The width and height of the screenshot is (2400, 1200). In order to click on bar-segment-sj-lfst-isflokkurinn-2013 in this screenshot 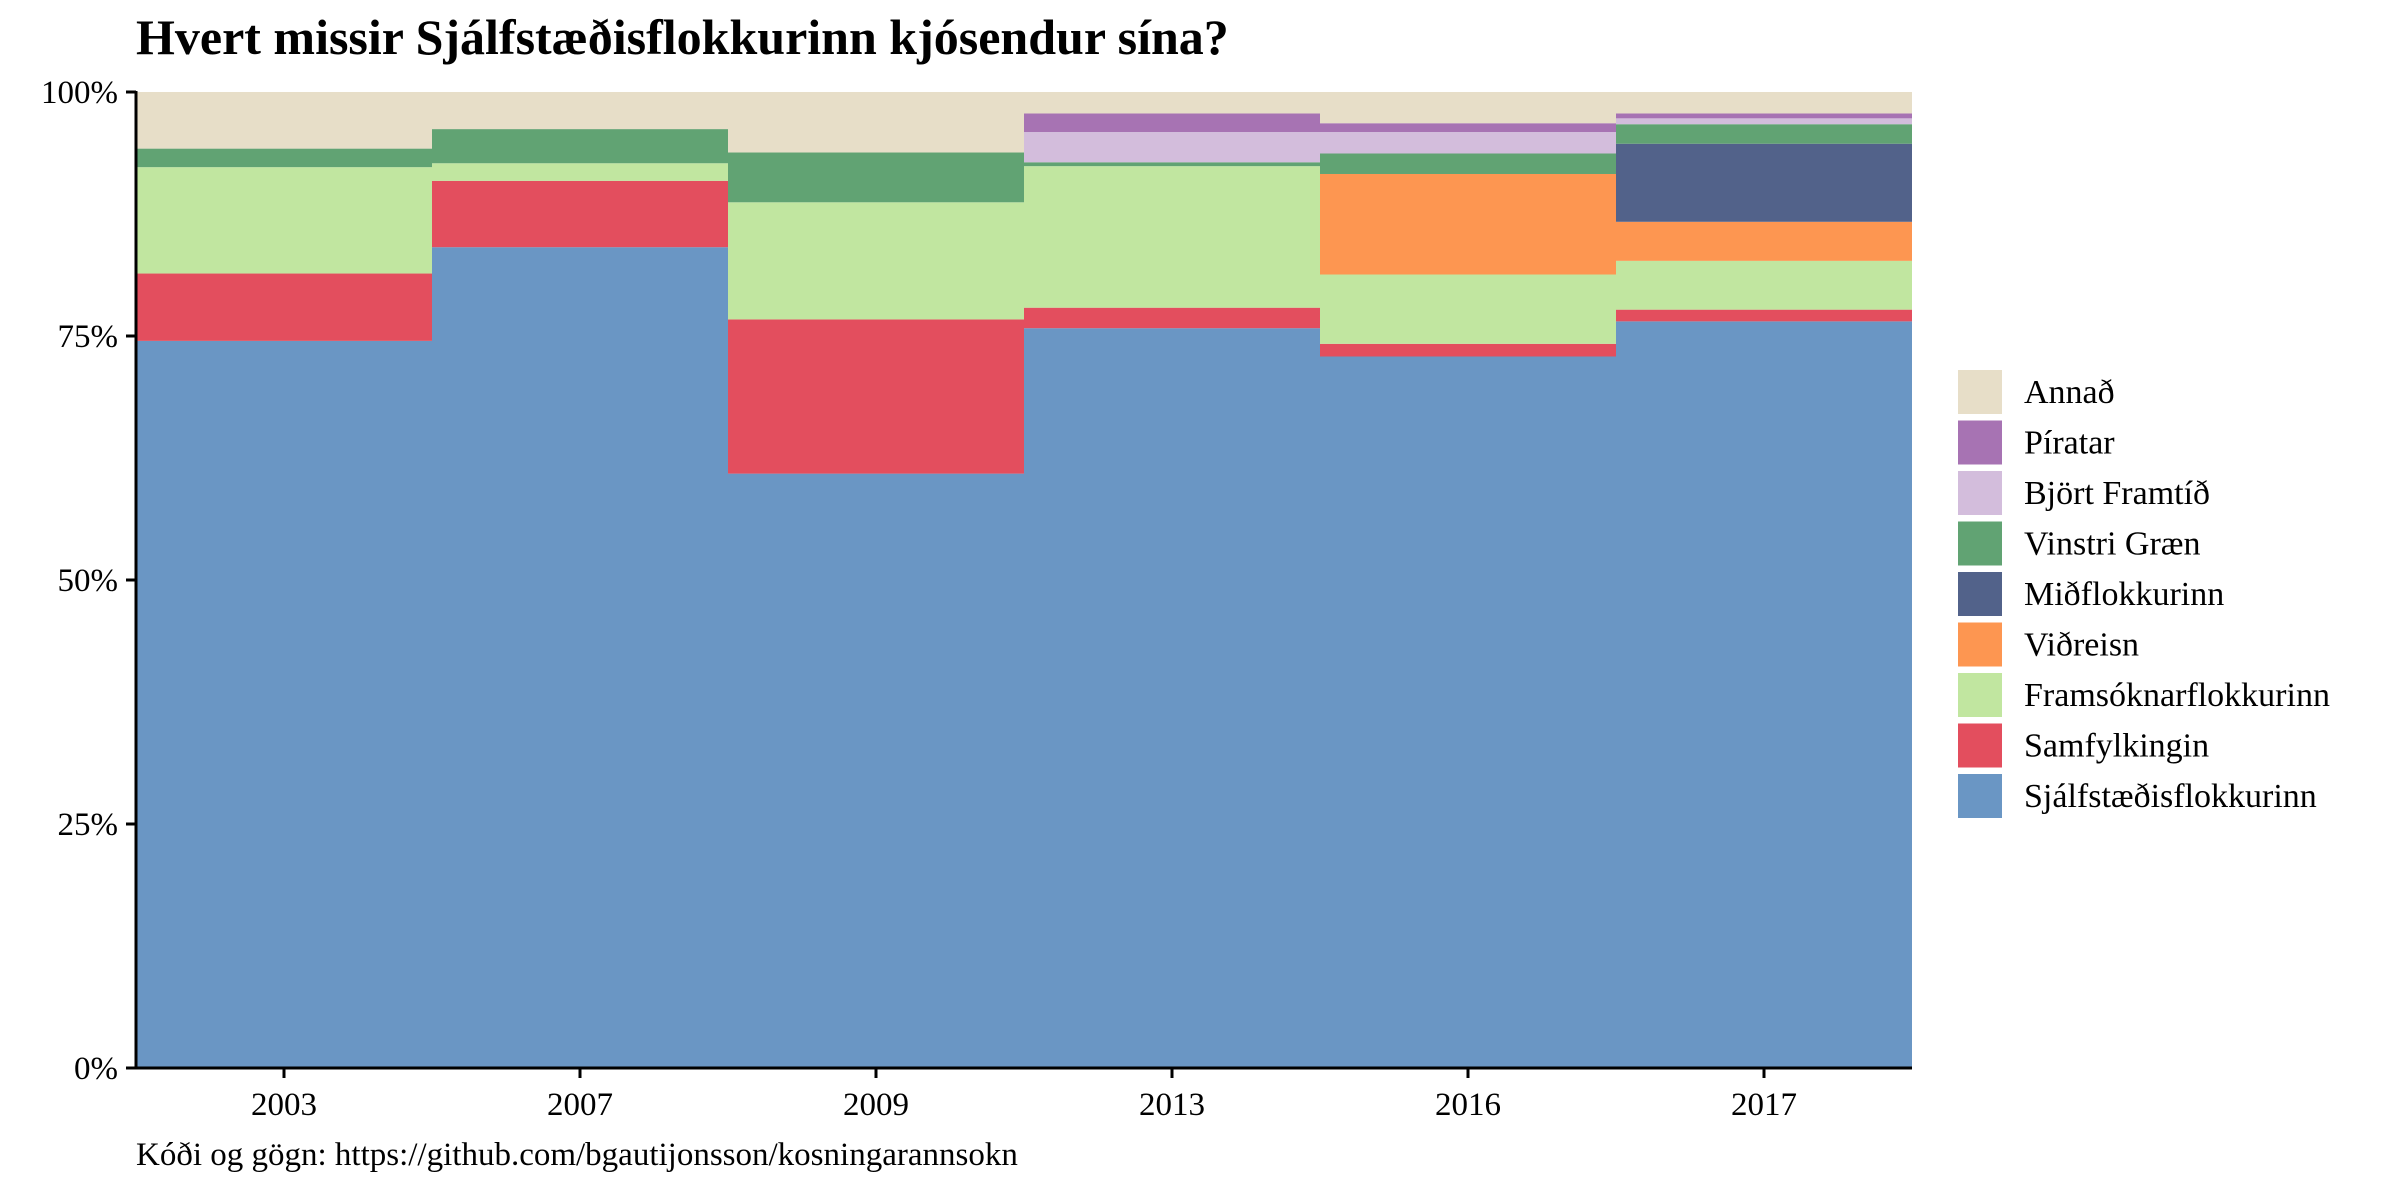, I will do `click(1172, 698)`.